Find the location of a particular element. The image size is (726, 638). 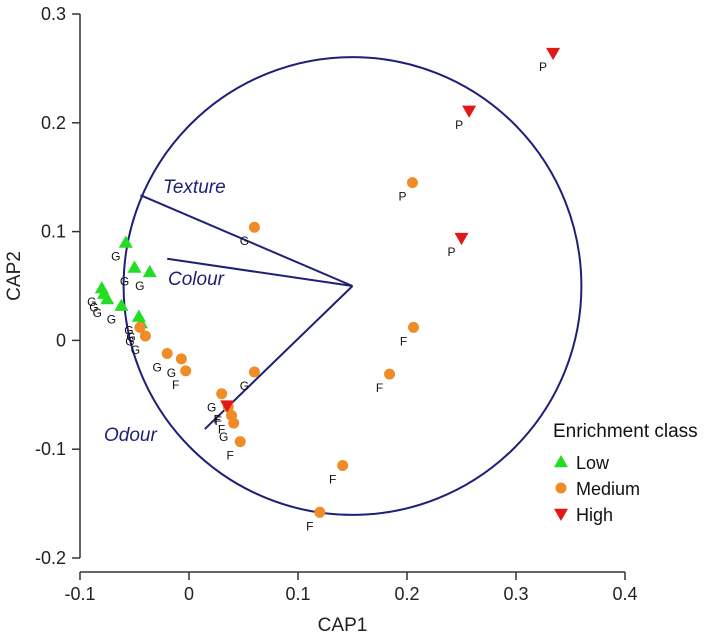

y-tick-label: 0 is located at coordinates (61, 340).